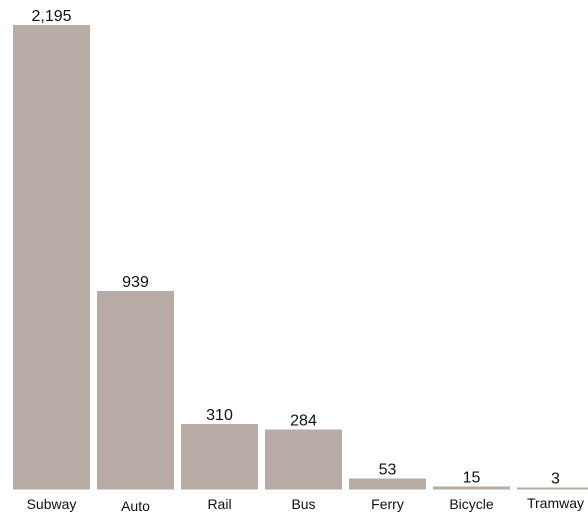  I want to click on category-label-subway: Subway, so click(52, 504).